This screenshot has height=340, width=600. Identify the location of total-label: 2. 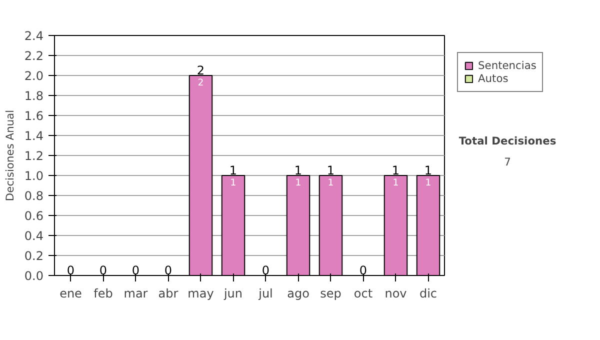
(200, 71).